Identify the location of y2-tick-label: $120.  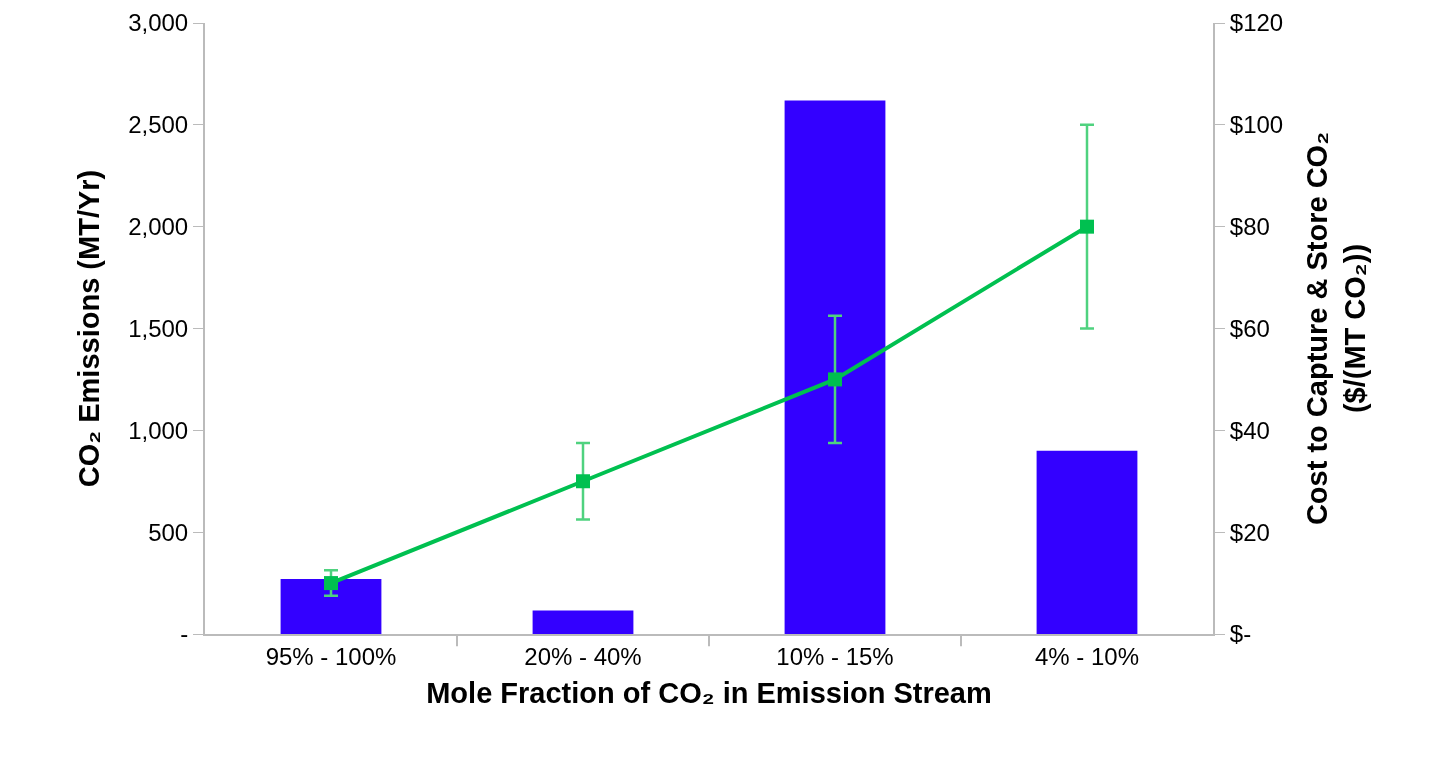
(1256, 23).